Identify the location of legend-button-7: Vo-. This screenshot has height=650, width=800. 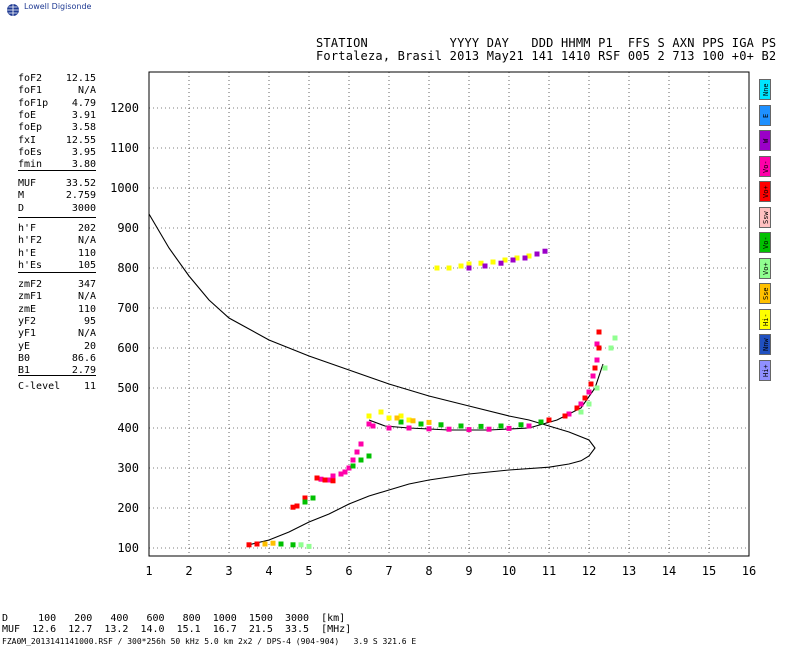
(765, 242).